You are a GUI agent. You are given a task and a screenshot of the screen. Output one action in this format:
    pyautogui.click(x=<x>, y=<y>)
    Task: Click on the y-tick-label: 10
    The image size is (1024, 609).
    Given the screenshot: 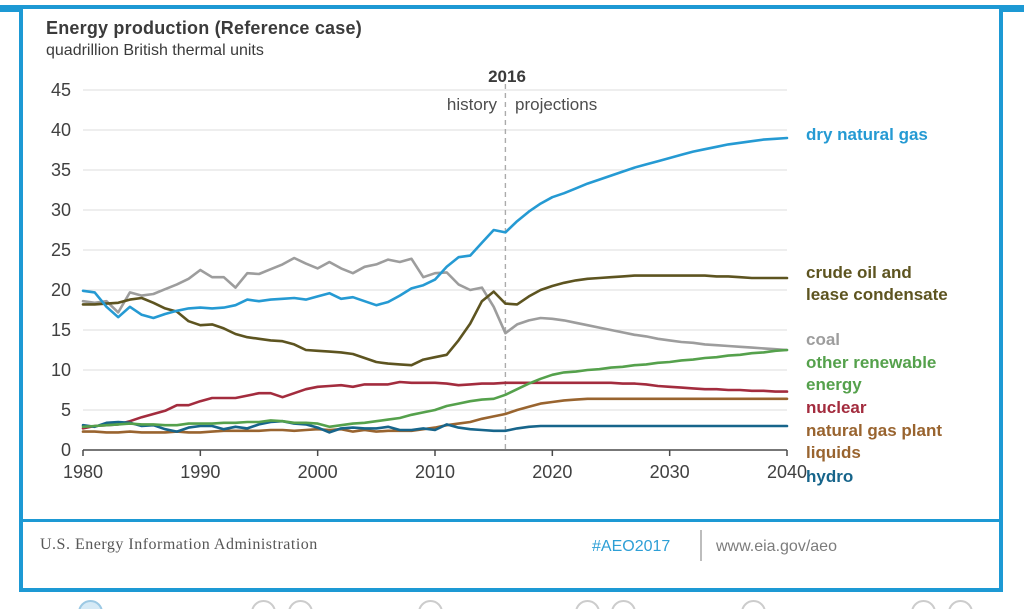 What is the action you would take?
    pyautogui.click(x=61, y=370)
    